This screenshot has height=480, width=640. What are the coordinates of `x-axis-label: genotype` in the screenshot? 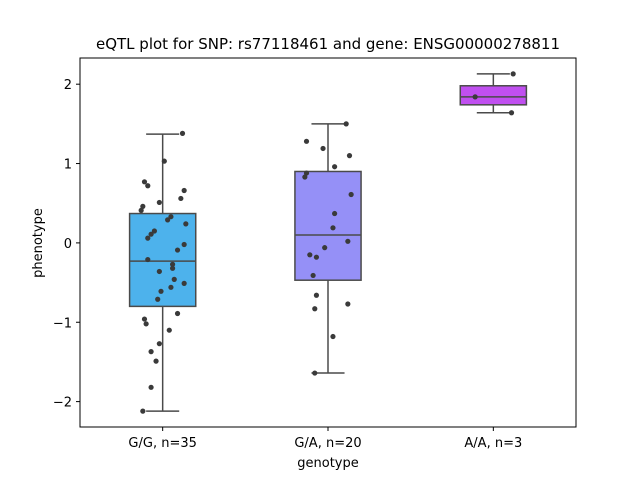 It's located at (327, 463).